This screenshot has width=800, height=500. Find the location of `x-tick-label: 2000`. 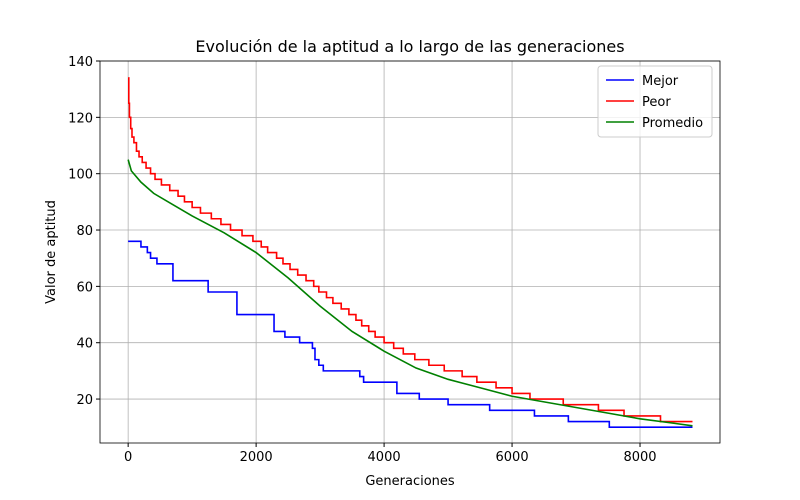

x-tick-label: 2000 is located at coordinates (256, 457).